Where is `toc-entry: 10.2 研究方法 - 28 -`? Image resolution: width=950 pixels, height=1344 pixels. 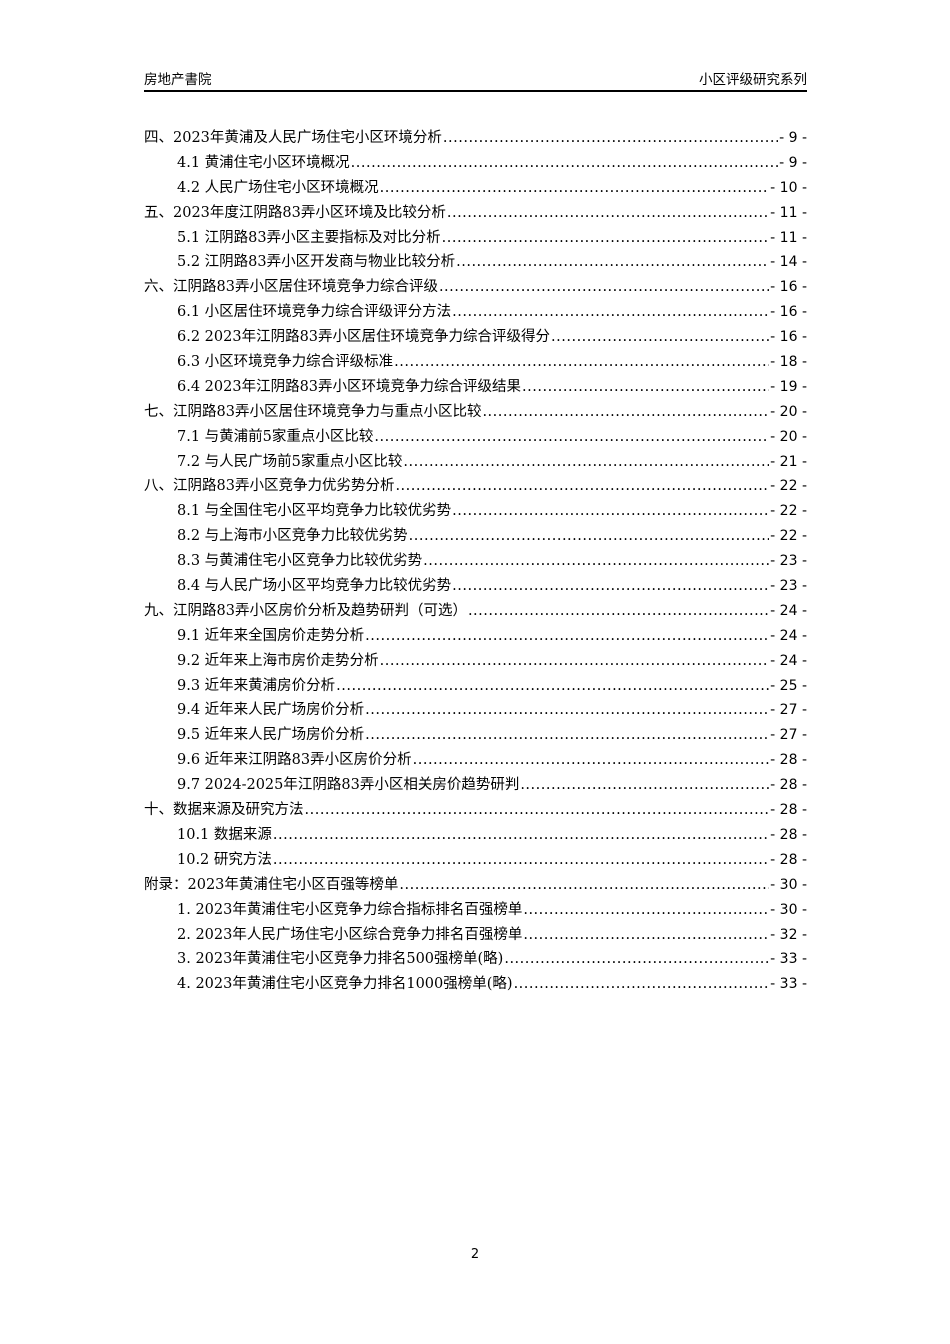 toc-entry: 10.2 研究方法 - 28 - is located at coordinates (475, 860).